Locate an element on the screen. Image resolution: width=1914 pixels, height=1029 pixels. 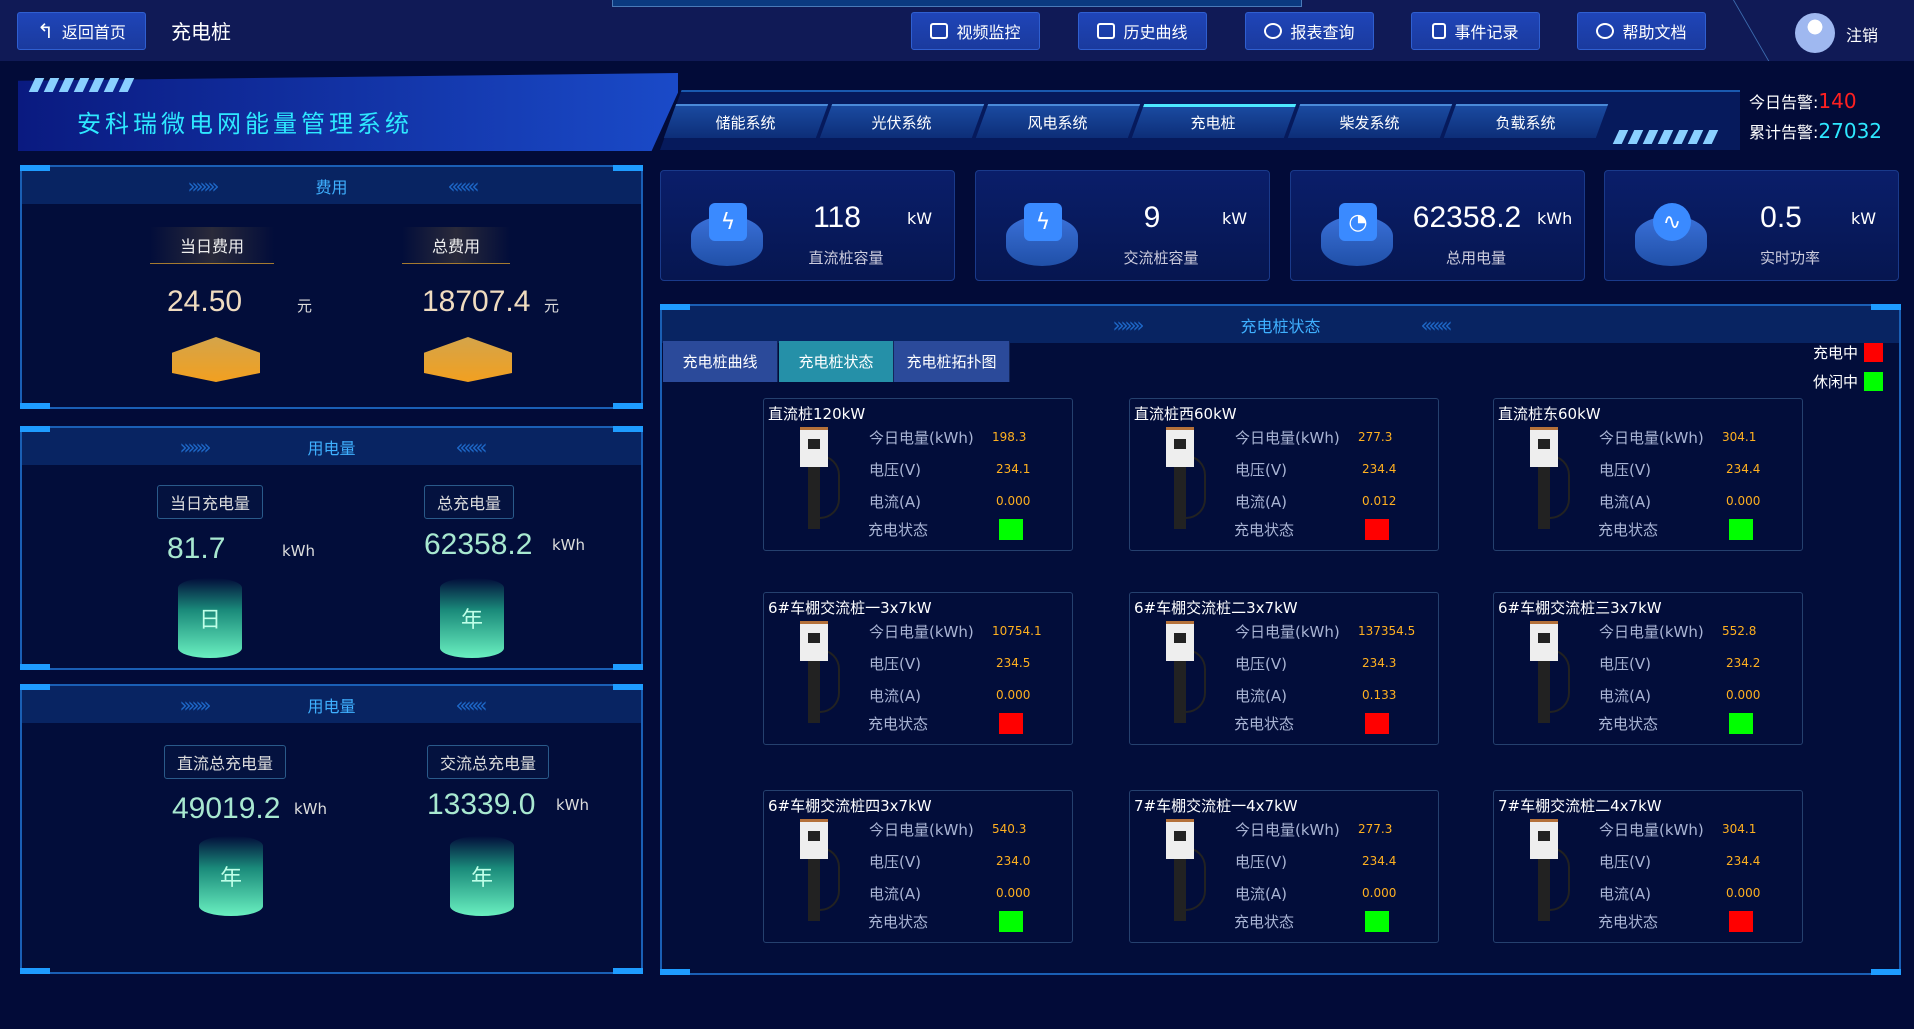
search-icon is located at coordinates (1273, 31).